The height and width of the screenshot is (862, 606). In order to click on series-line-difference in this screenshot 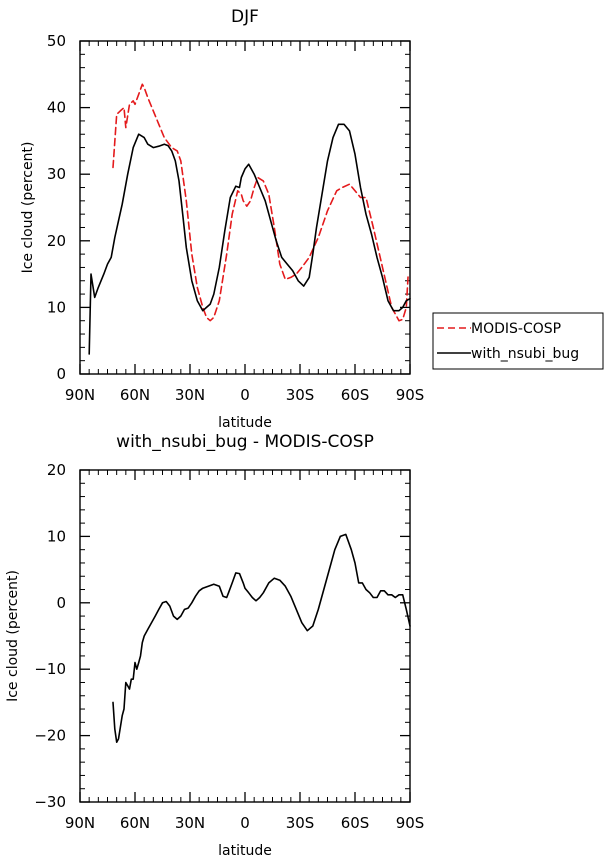, I will do `click(261, 638)`.